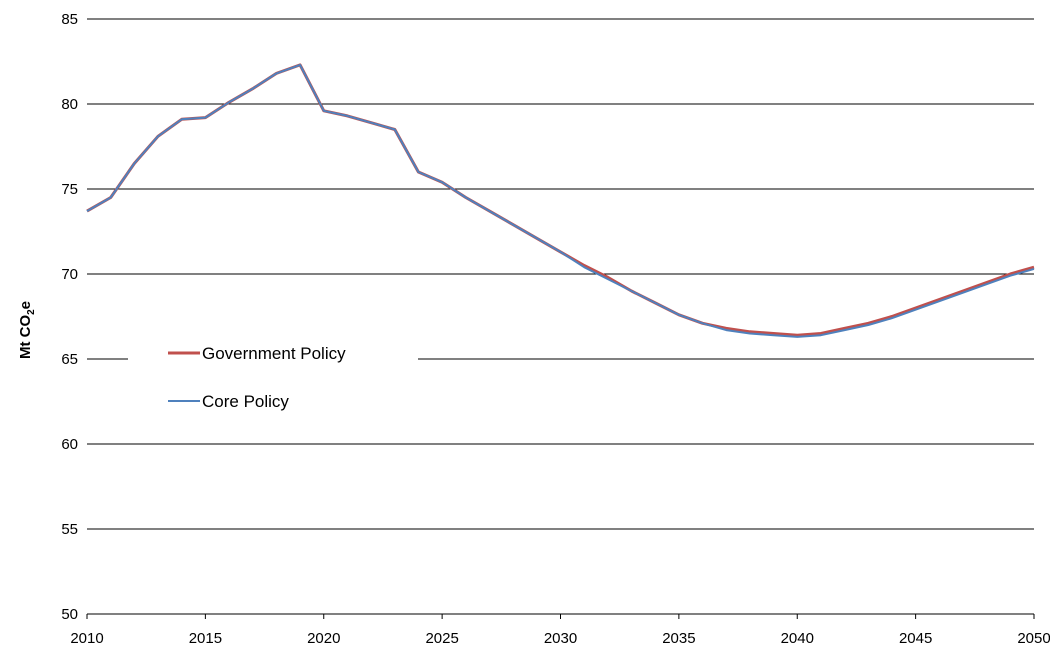 The width and height of the screenshot is (1050, 657). I want to click on x-tick-label-2040: 2040, so click(797, 638).